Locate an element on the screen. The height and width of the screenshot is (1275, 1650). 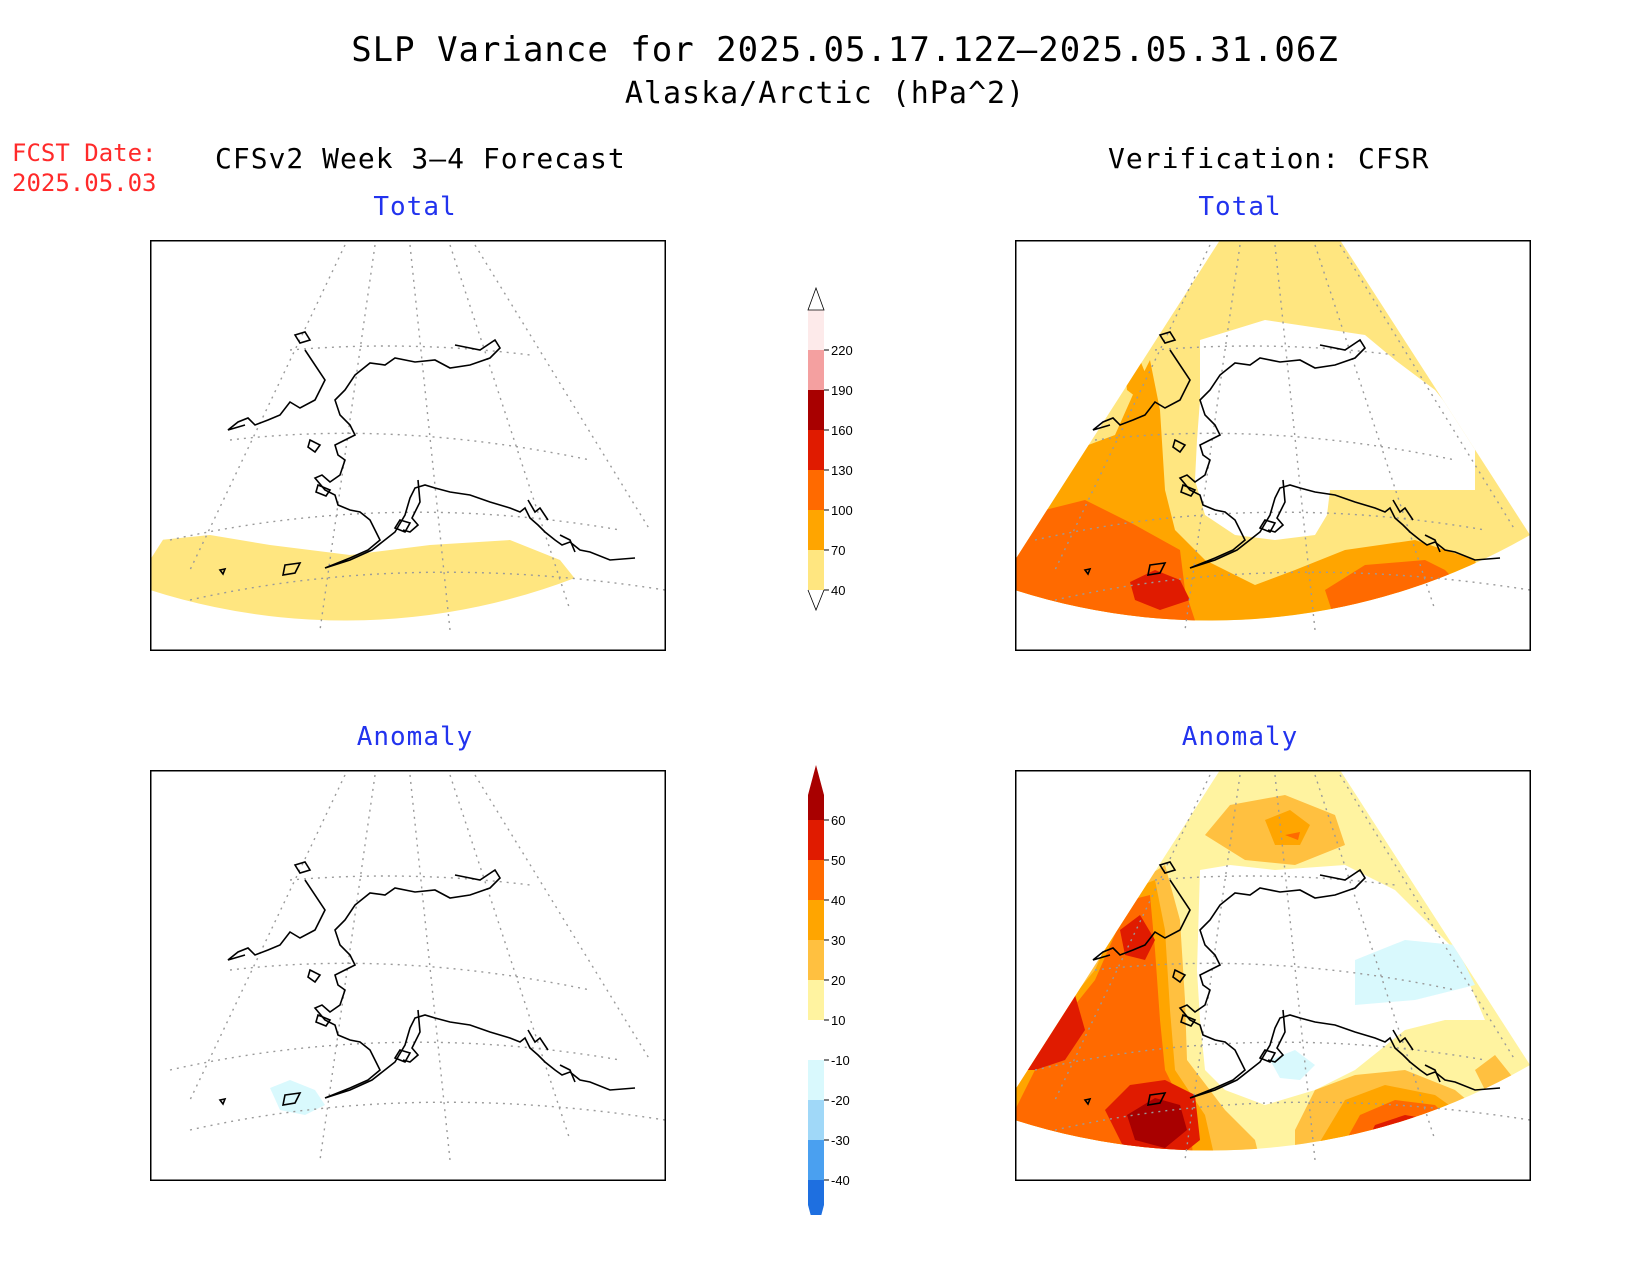
map-forecast-total is located at coordinates (408, 445).